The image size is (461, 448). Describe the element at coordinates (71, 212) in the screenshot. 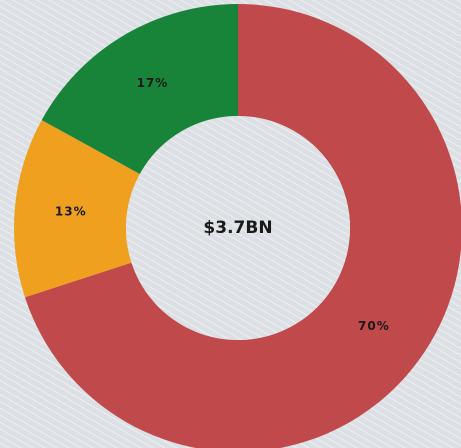

I see `slice-label: 13%` at that location.